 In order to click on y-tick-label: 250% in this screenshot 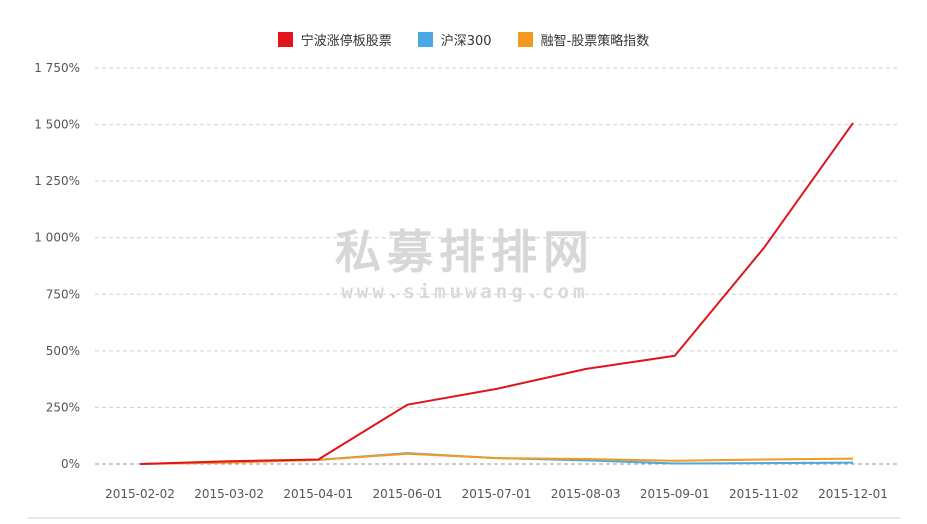, I will do `click(63, 407)`.